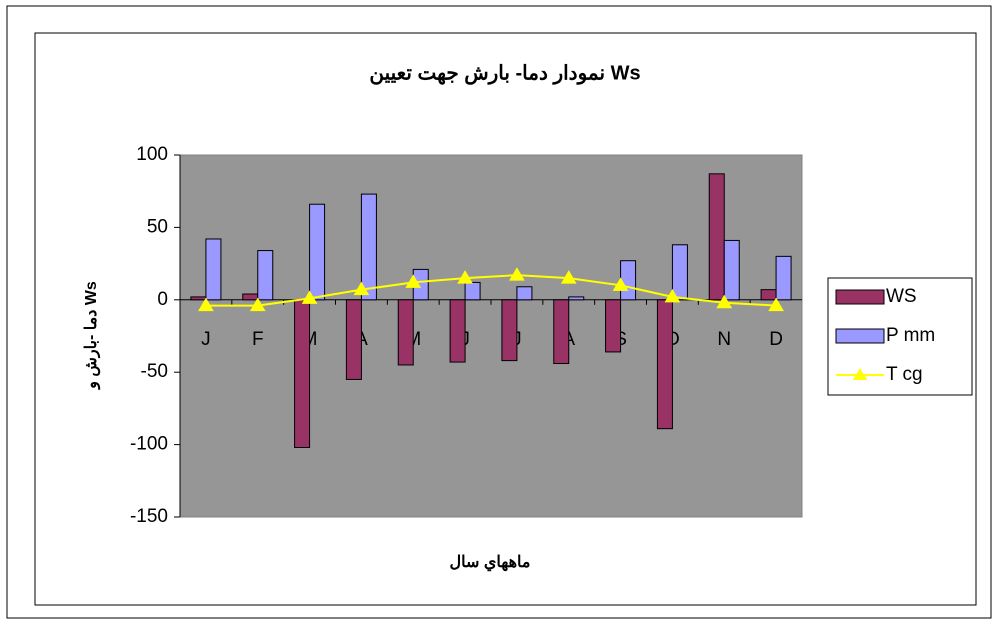 The height and width of the screenshot is (623, 997). Describe the element at coordinates (489, 563) in the screenshot. I see `x-axis-label: ماههاي سال` at that location.